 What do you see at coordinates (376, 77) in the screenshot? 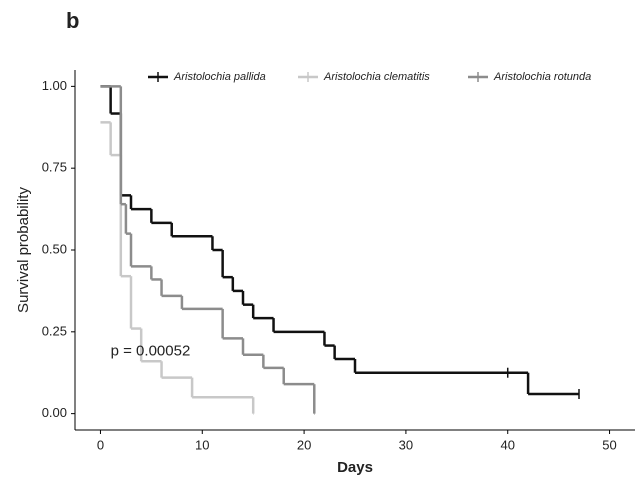
I see `legend-label: Aristolochia clematitis` at bounding box center [376, 77].